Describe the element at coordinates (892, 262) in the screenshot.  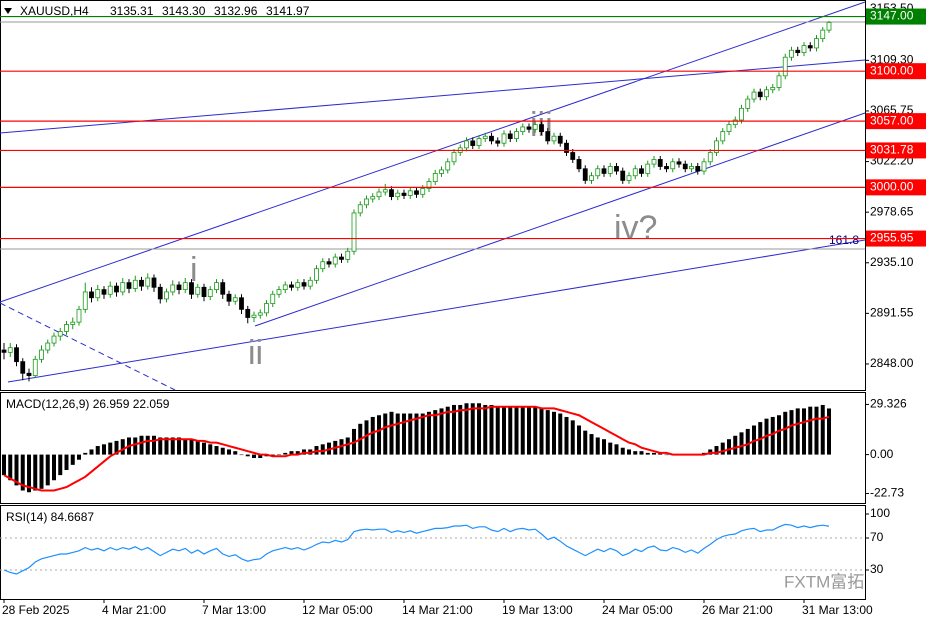
I see `y-tick-label: 2935.10` at that location.